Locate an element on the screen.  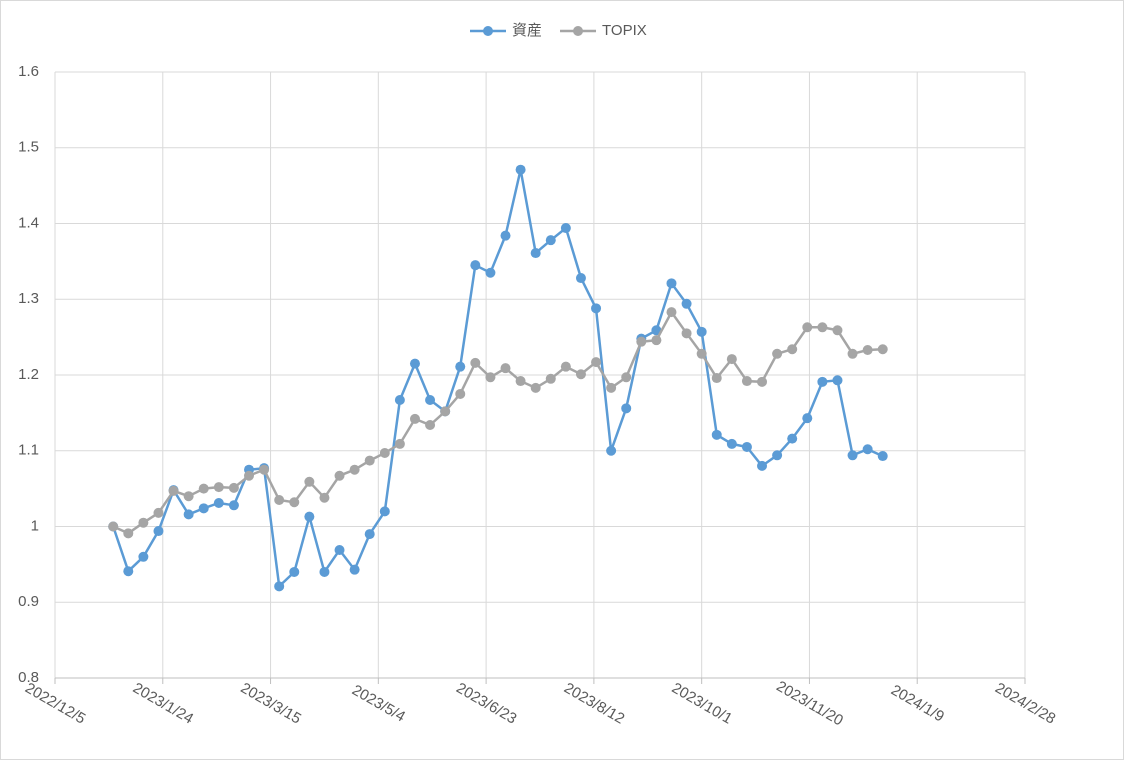
legend-label: 資産 is located at coordinates (527, 30).